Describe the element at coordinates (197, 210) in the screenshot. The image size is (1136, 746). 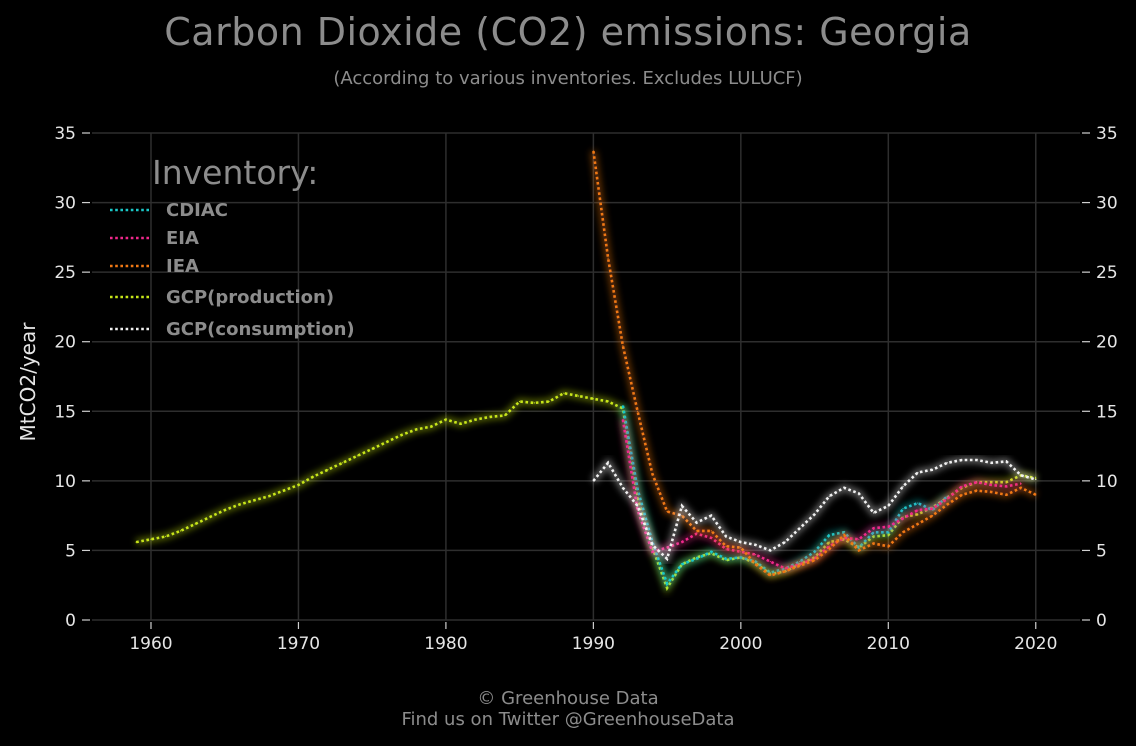
I see `legend-label: CDIAC` at that location.